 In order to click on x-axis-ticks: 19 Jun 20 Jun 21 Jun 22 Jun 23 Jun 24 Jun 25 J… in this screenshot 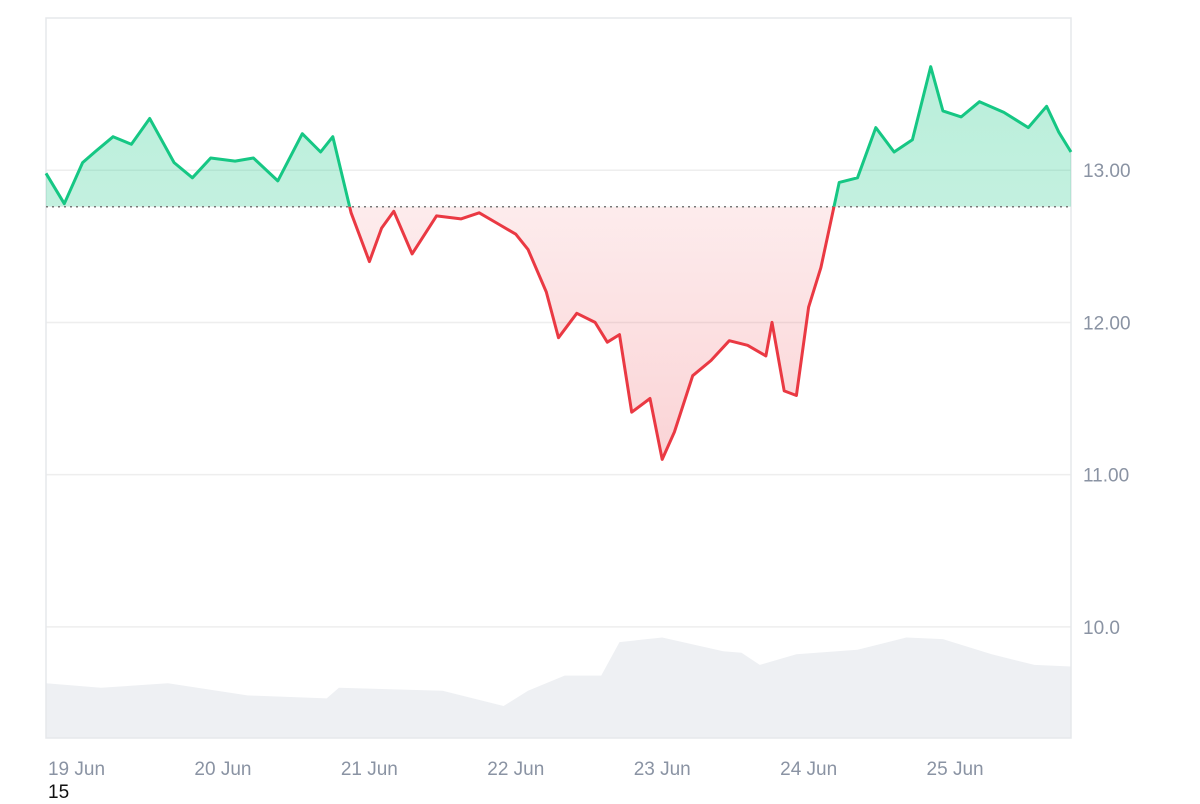, I will do `click(516, 769)`.